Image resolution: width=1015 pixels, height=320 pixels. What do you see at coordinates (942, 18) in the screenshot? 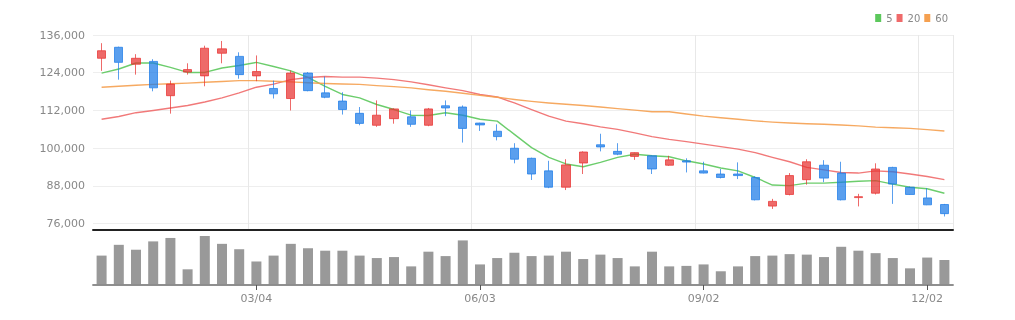
I see `legend-label: 60` at bounding box center [942, 18].